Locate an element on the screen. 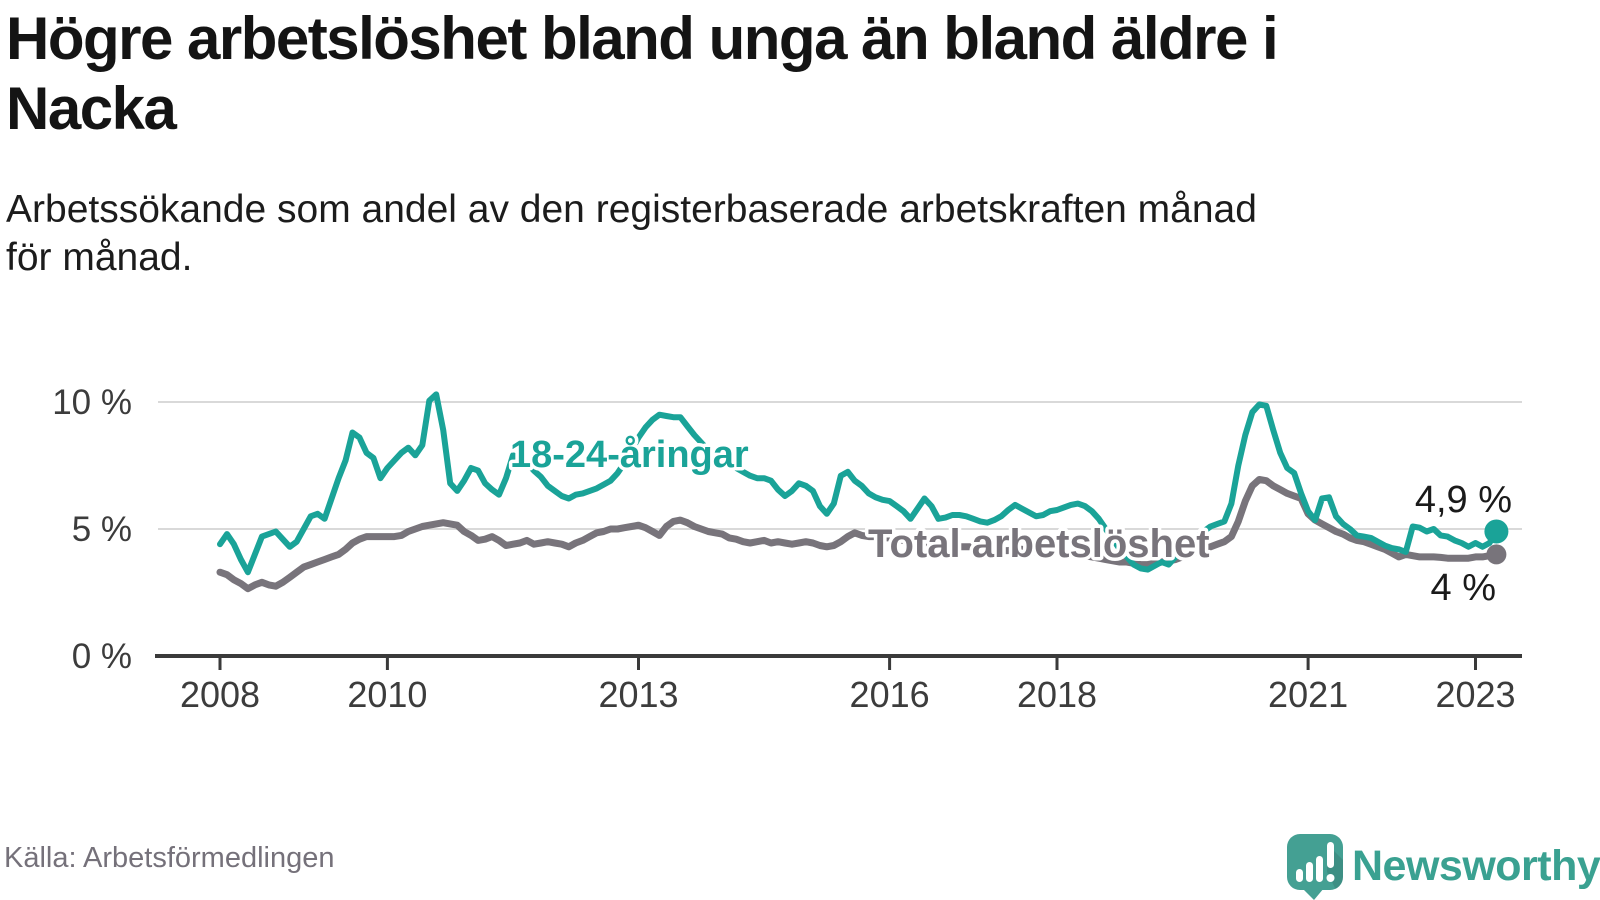  end-label-total: 4 % is located at coordinates (1463, 588).